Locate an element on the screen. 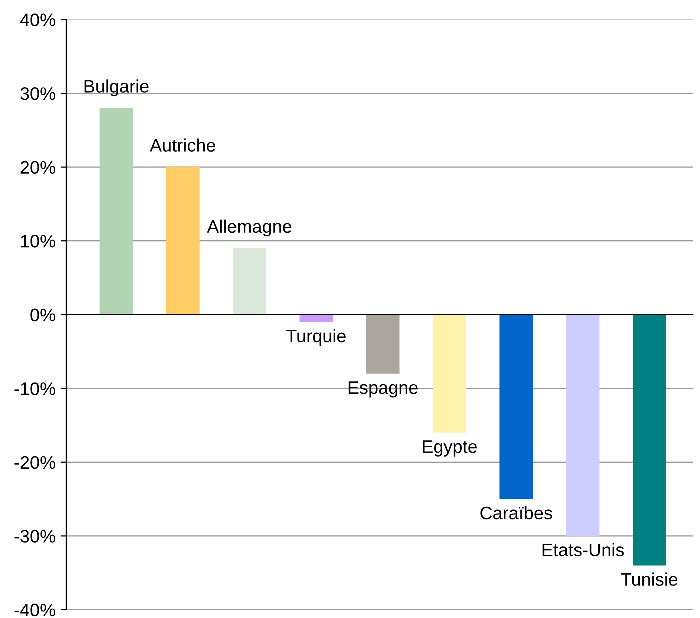  x-tick-label: Etats-Unis is located at coordinates (583, 550).